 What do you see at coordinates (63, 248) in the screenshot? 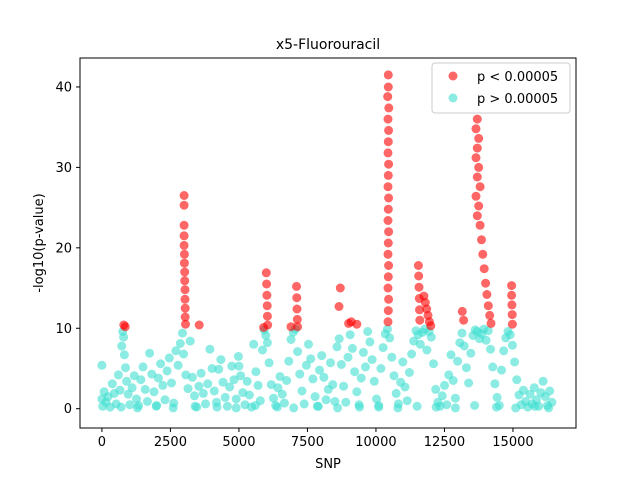
I see `y-tick-label: 20` at bounding box center [63, 248].